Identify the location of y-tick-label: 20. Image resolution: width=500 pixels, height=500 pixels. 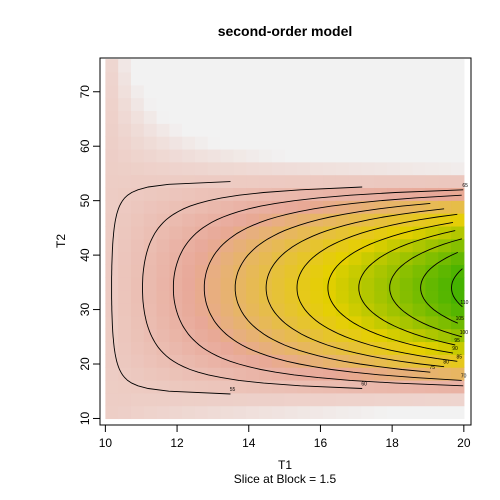
(85, 364).